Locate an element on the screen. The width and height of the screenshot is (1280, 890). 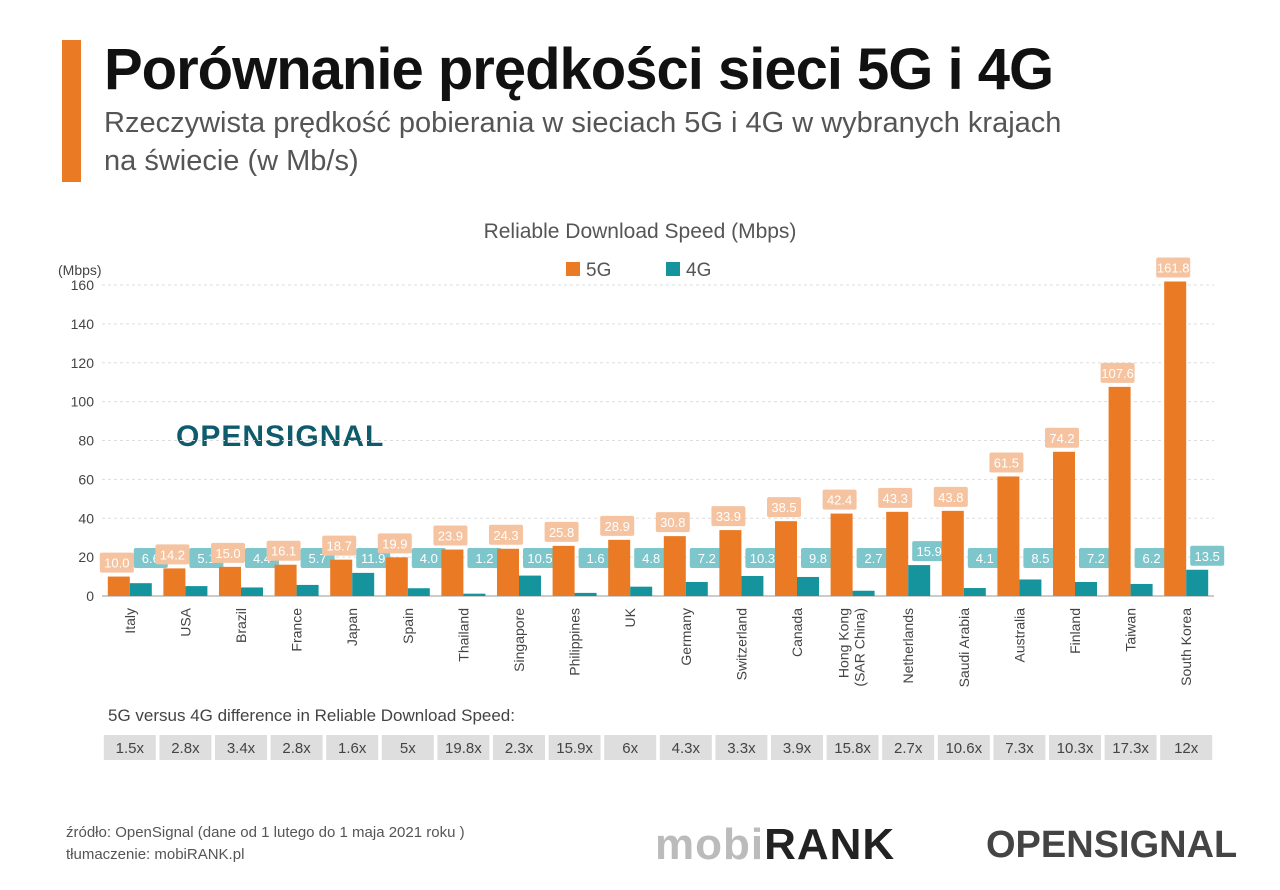
data-label-5G: 10.0 is located at coordinates (116, 563).